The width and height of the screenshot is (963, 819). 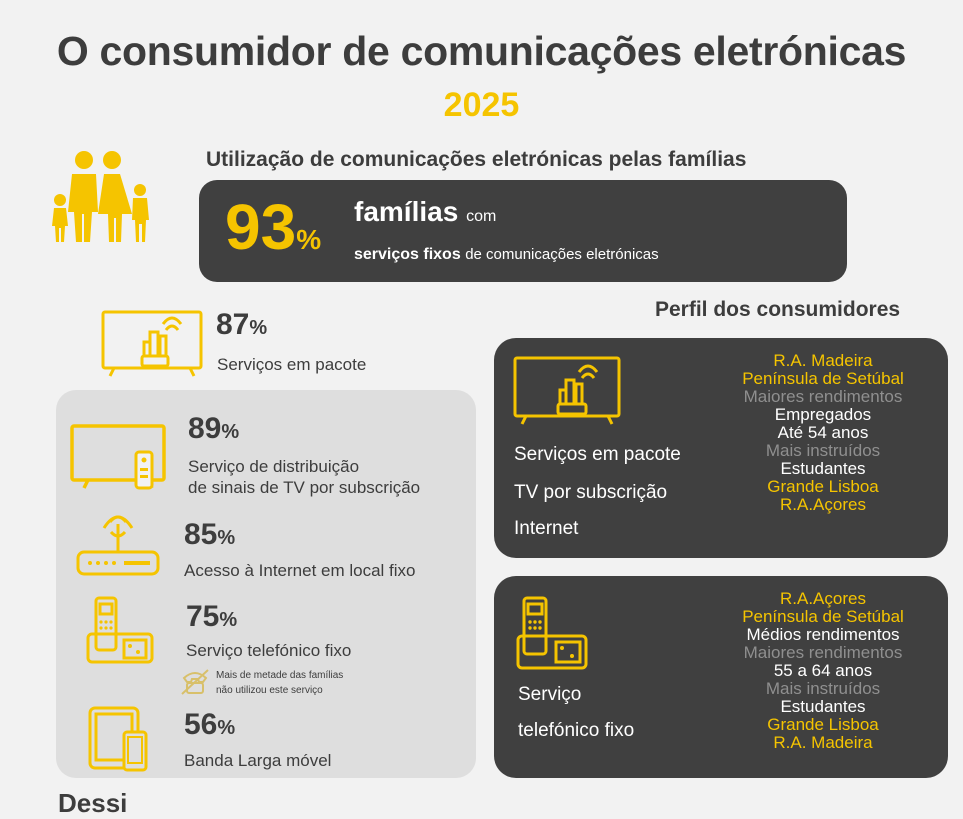 What do you see at coordinates (562, 254) in the screenshot?
I see `fixed-services-rest: de comunicações eletrónicas` at bounding box center [562, 254].